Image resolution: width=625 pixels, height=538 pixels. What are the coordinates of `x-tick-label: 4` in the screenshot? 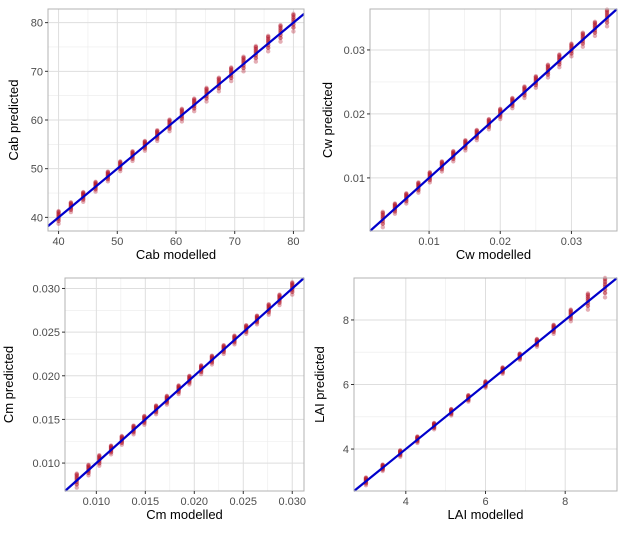 It's located at (406, 502).